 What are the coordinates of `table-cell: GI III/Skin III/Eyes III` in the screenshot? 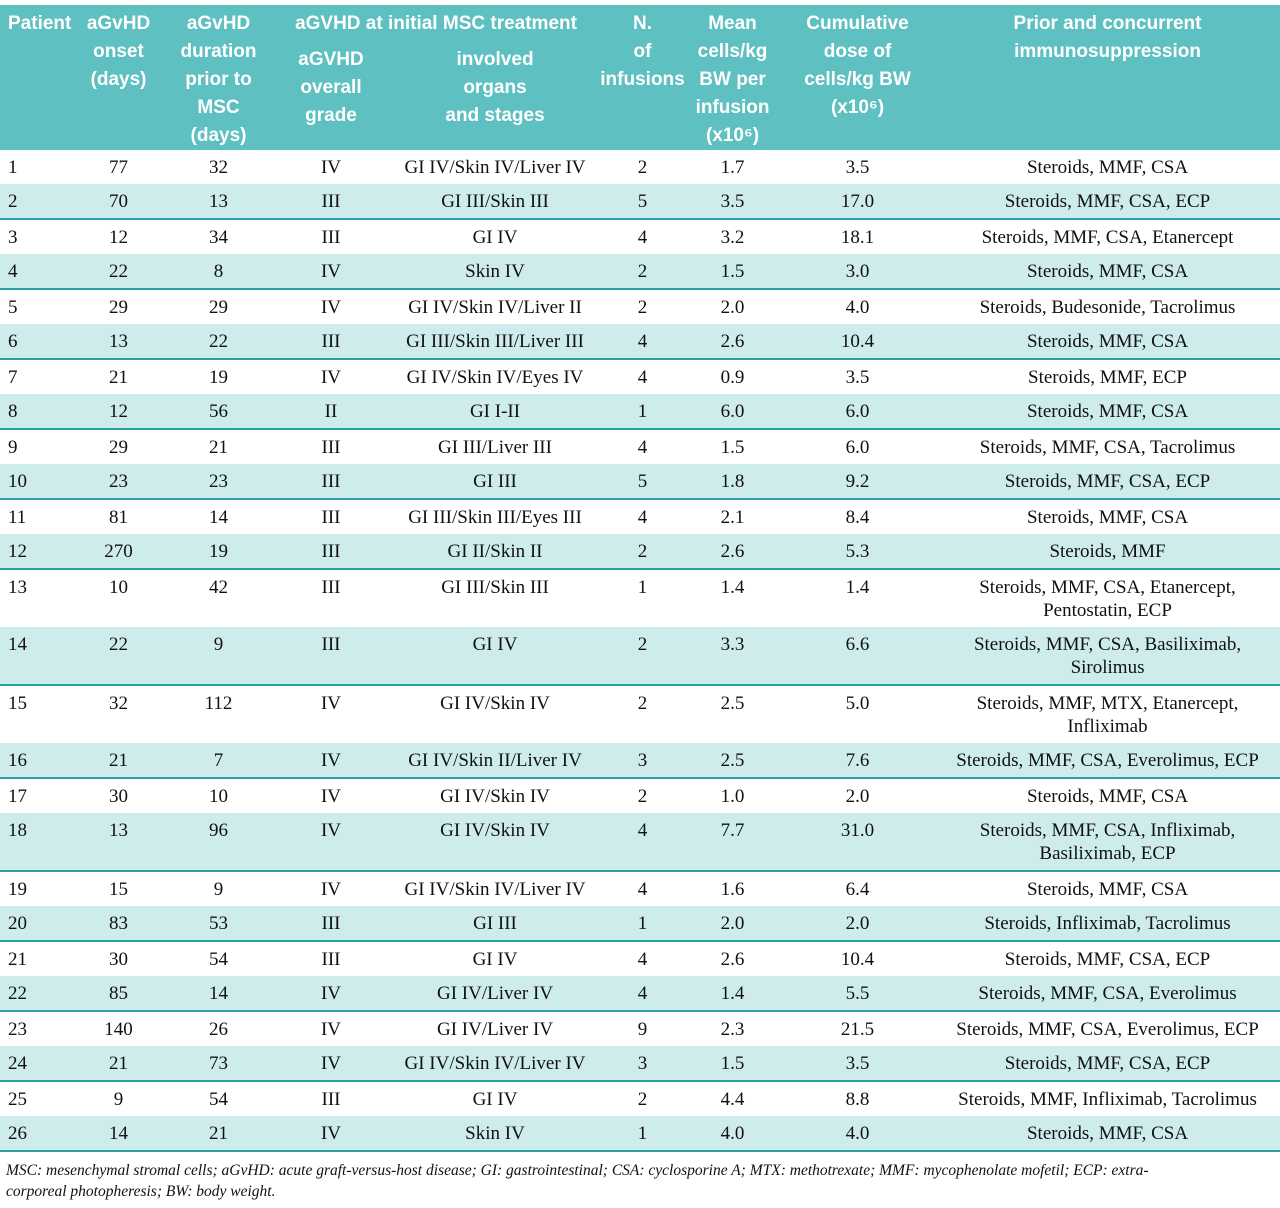 It's located at (495, 517).